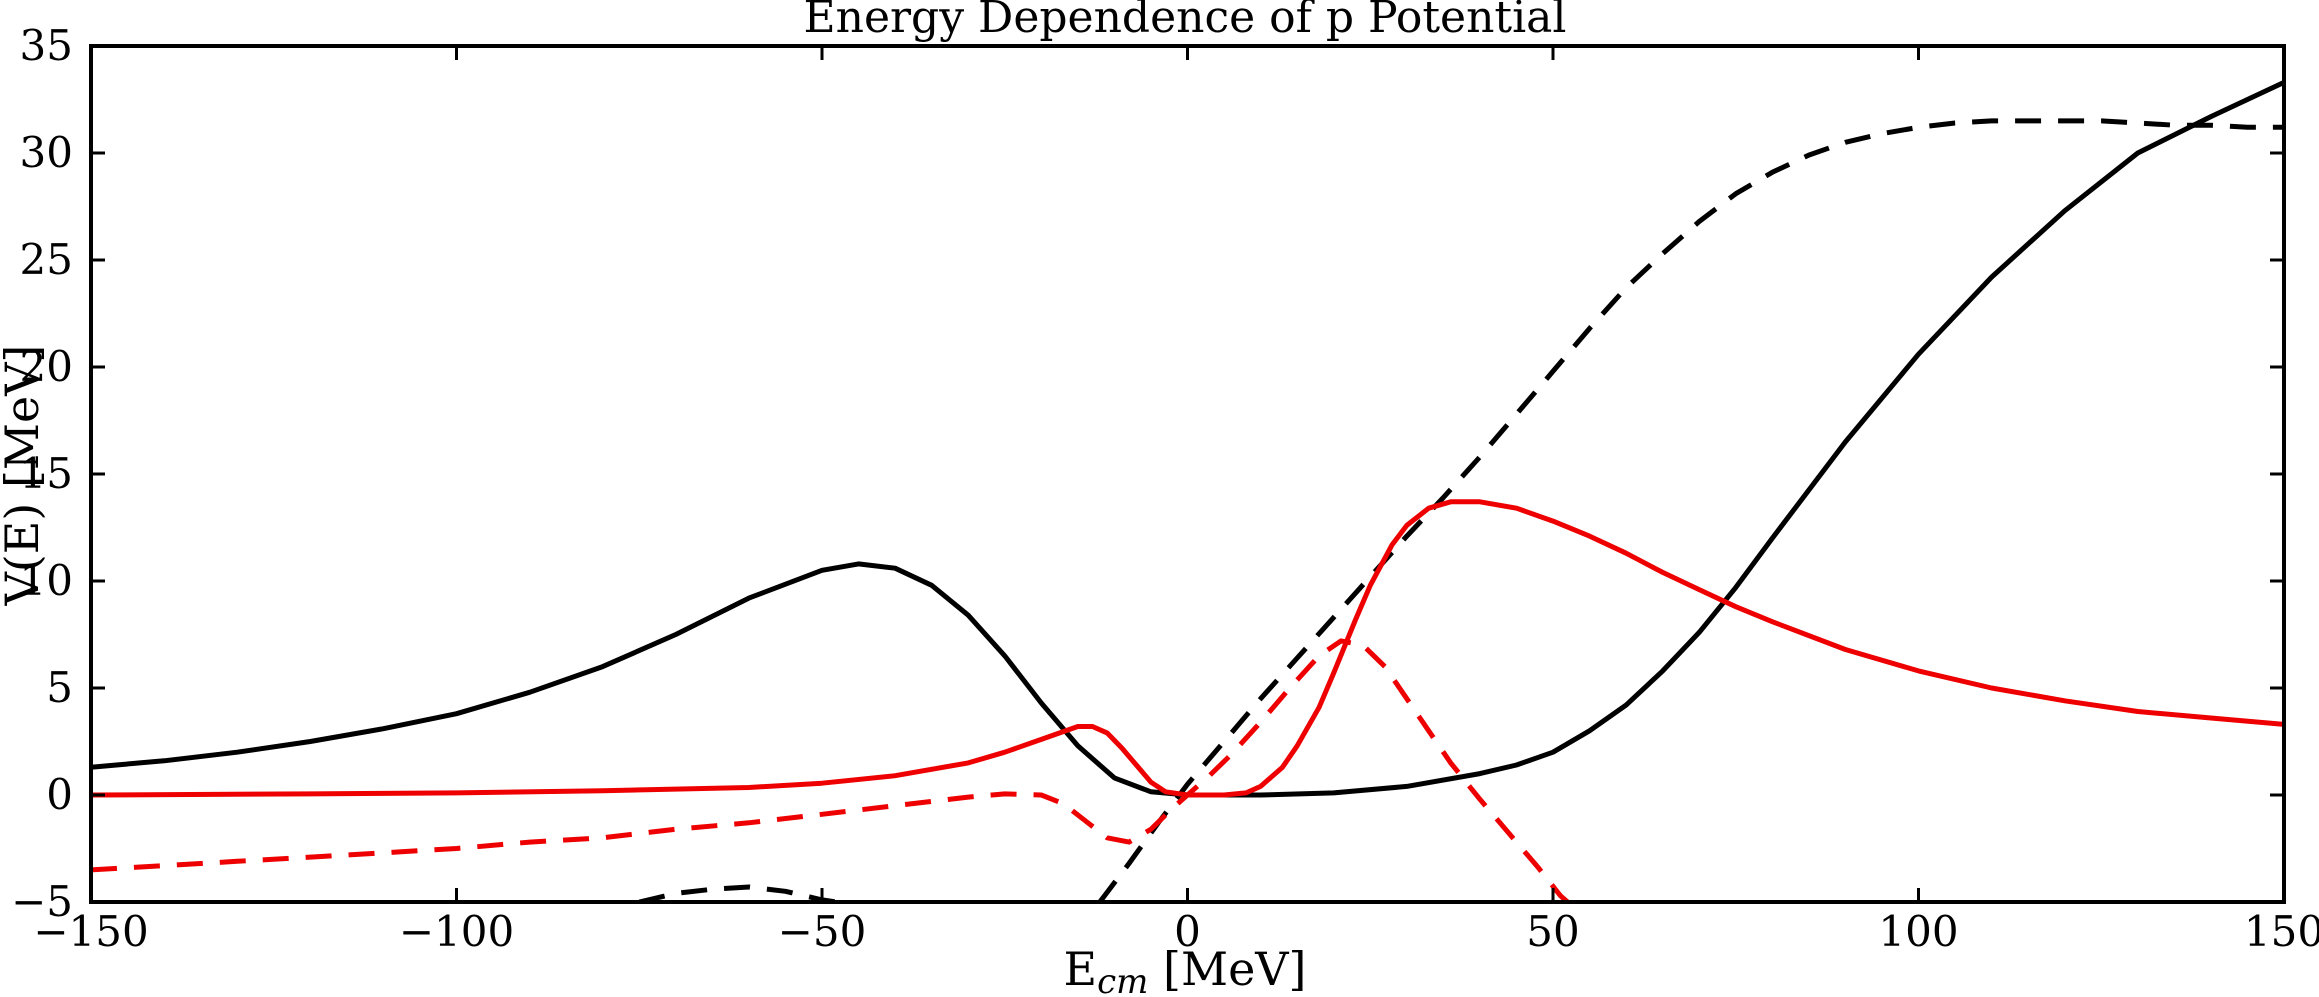 The width and height of the screenshot is (2319, 997). I want to click on x-axis-title-unit: [MeV], so click(1227, 969).